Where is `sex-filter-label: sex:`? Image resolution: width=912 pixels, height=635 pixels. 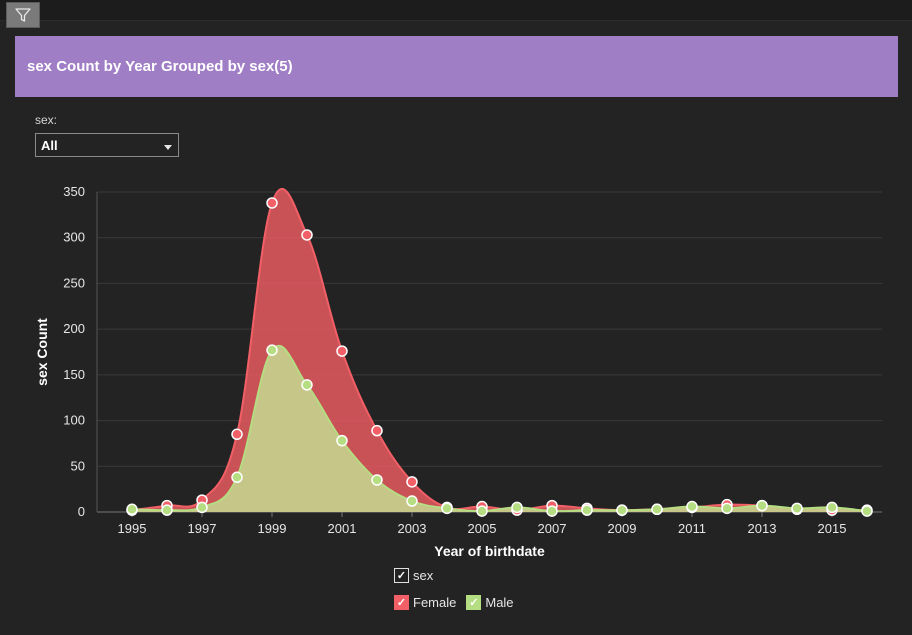 sex-filter-label: sex: is located at coordinates (46, 120).